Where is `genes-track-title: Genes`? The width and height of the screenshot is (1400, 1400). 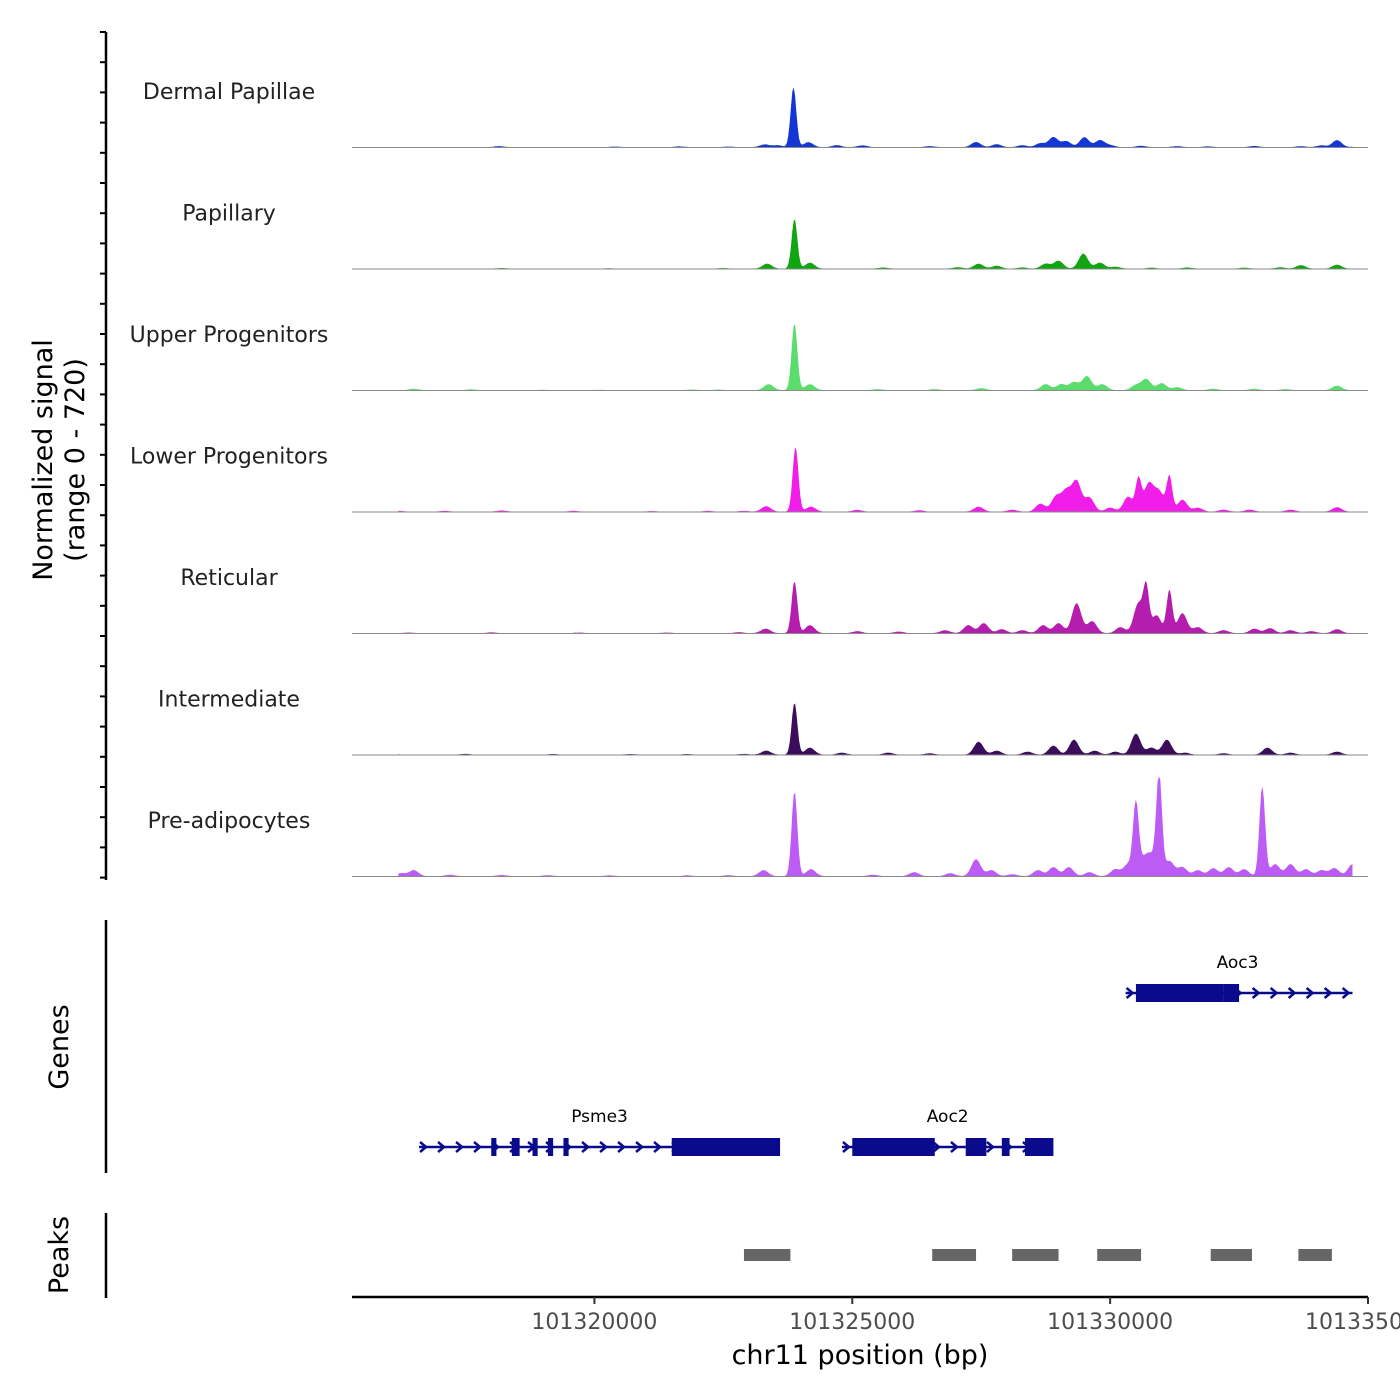 genes-track-title: Genes is located at coordinates (59, 1046).